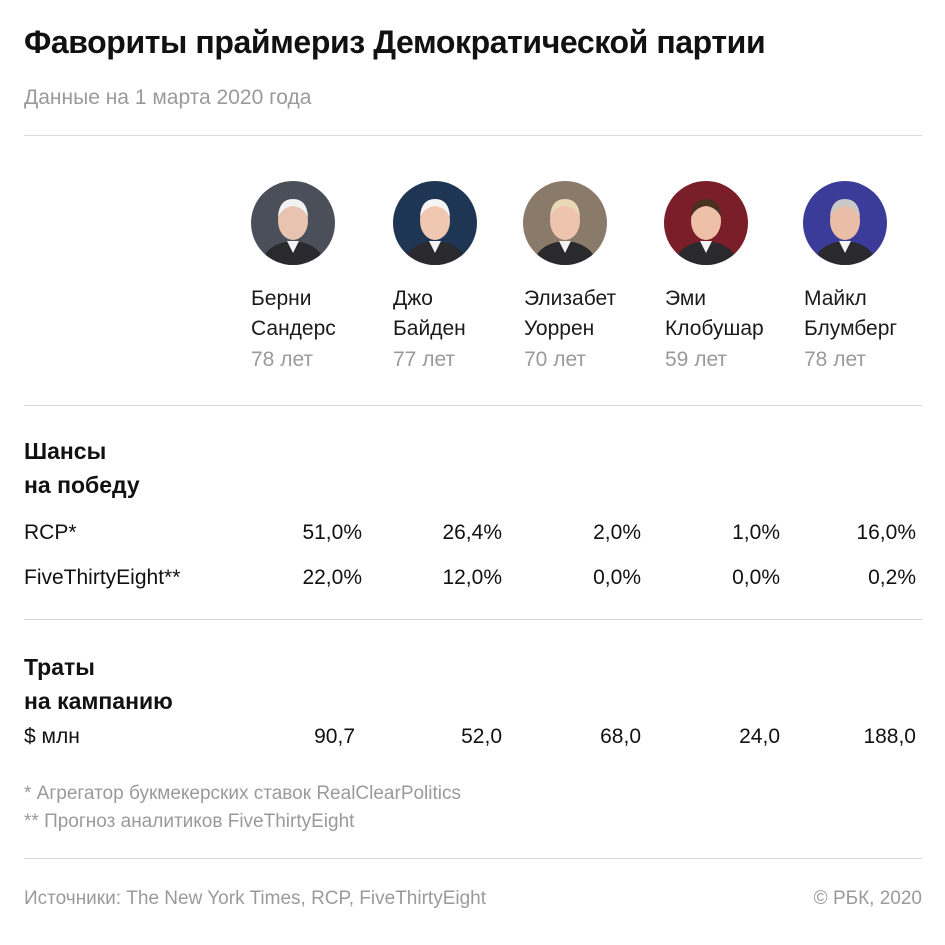 This screenshot has width=945, height=945. I want to click on table-cell: 2,0%, so click(617, 532).